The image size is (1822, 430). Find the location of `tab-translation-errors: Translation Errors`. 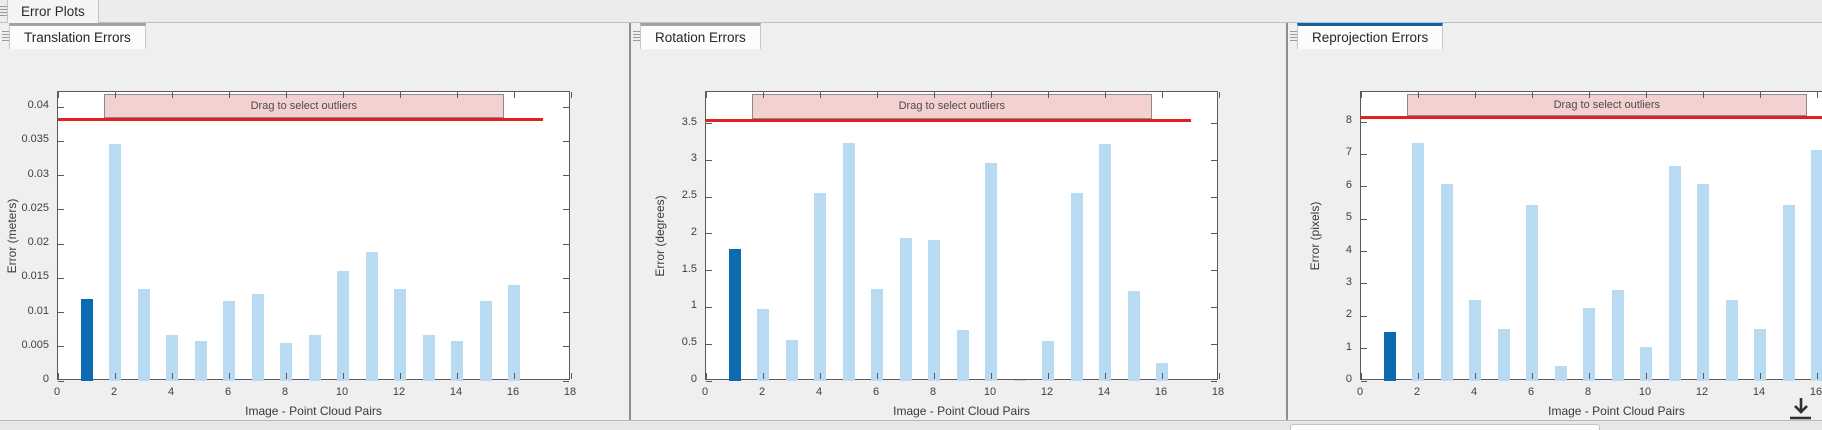

tab-translation-errors: Translation Errors is located at coordinates (77, 36).